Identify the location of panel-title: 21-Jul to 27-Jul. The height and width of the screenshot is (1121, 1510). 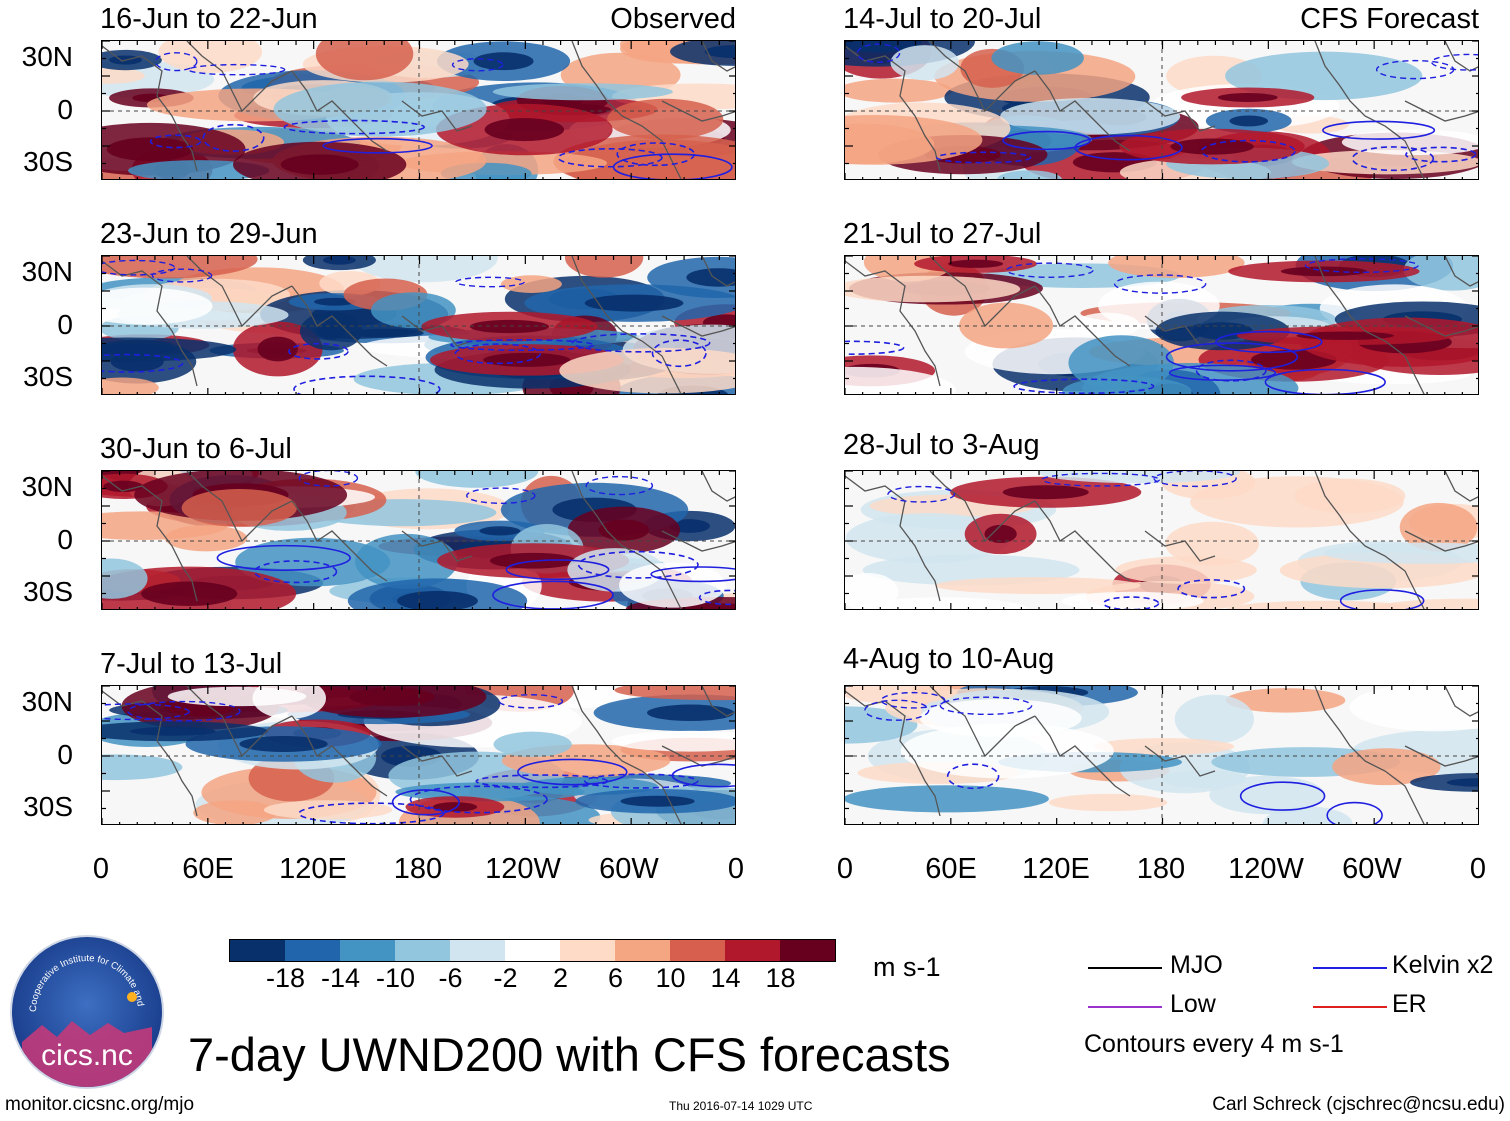
(942, 234).